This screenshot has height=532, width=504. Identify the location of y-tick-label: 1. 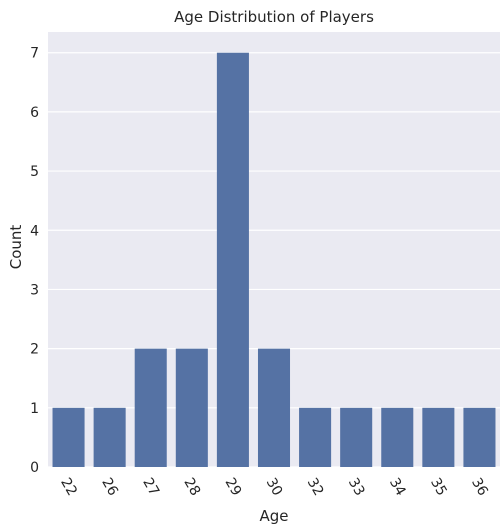
(34, 409).